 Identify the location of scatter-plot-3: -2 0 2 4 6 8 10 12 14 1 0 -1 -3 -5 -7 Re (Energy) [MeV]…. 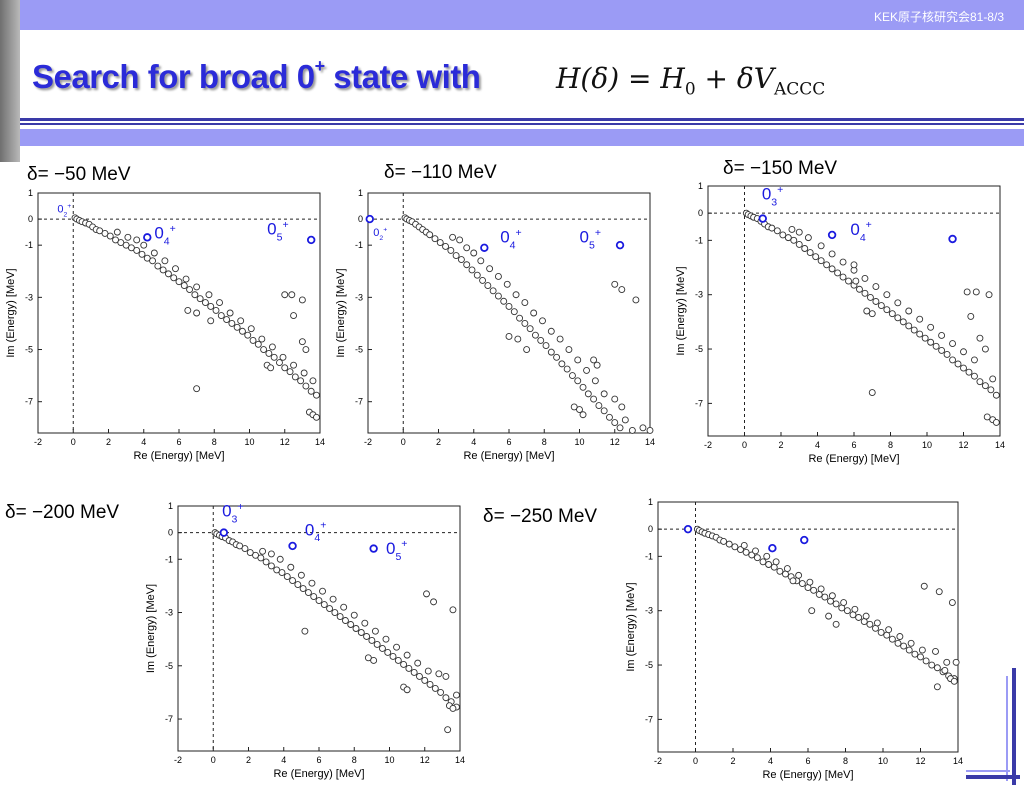
(840, 321).